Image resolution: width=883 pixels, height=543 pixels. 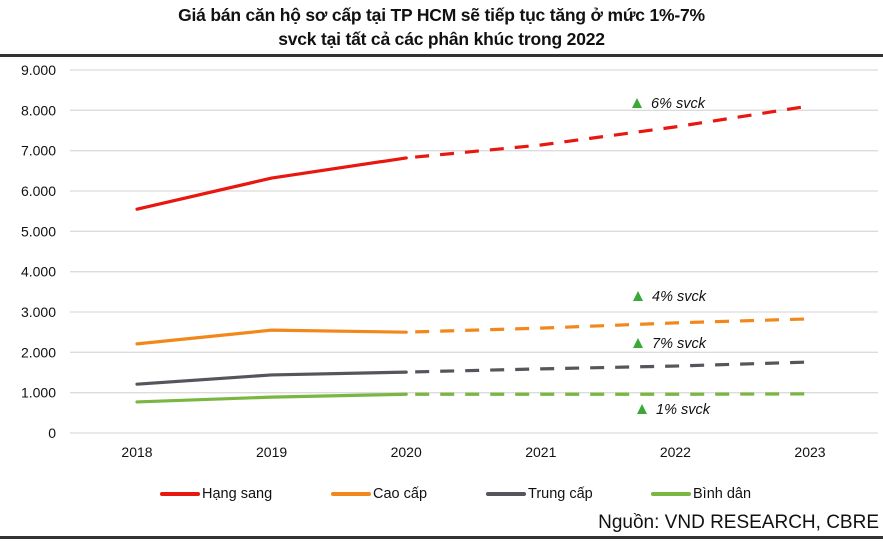 I want to click on bottom-rule, so click(x=441, y=537).